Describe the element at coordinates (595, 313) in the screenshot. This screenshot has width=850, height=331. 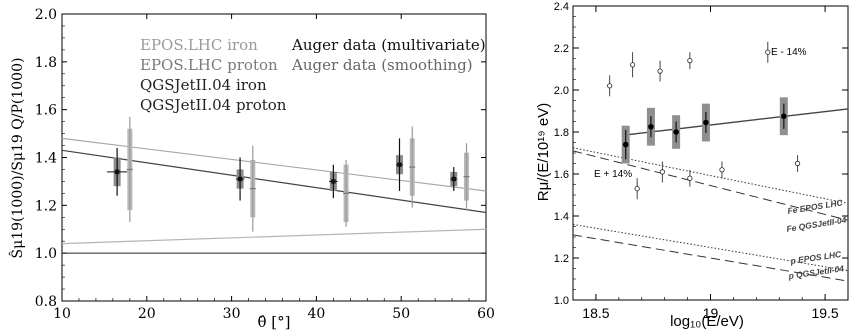
I see `right-x-tick-label: 18.5` at that location.